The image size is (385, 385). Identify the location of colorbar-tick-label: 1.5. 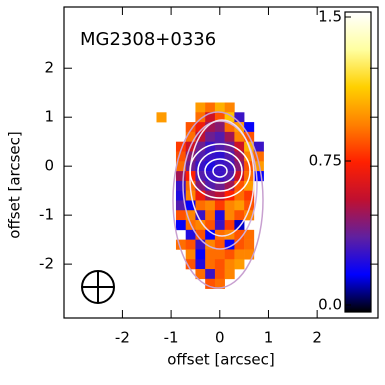
(330, 17).